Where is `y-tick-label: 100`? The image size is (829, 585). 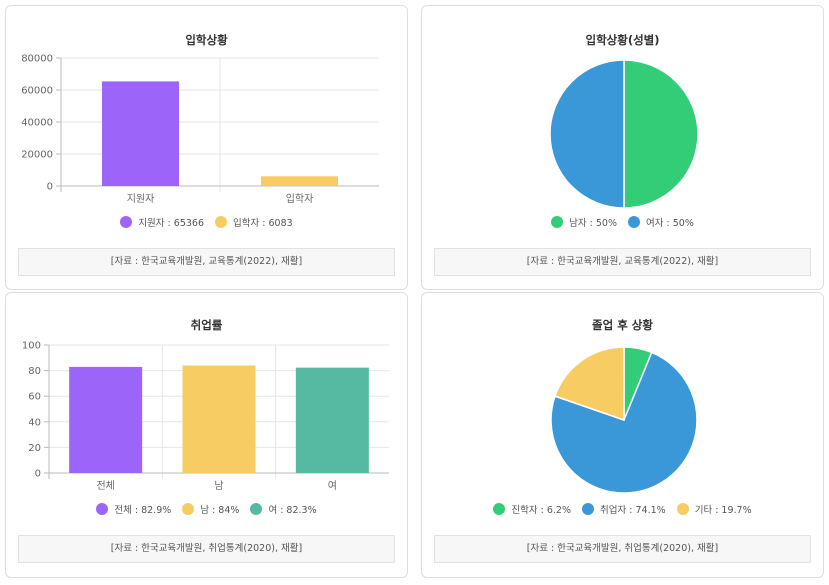
y-tick-label: 100 is located at coordinates (31, 346).